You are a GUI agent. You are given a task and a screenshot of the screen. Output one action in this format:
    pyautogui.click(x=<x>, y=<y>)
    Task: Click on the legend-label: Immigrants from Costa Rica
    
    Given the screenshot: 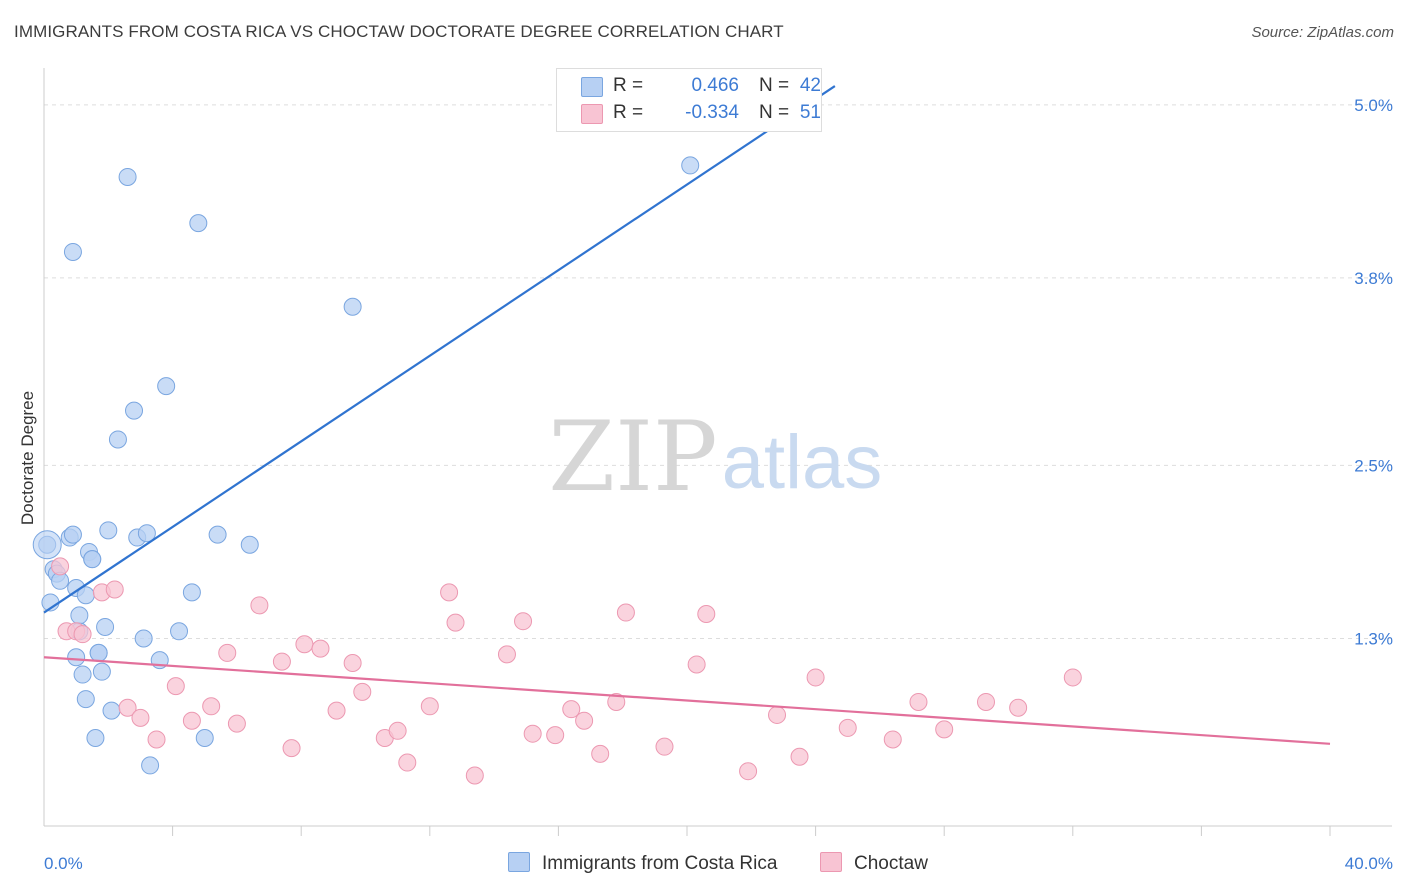 What is the action you would take?
    pyautogui.click(x=660, y=863)
    